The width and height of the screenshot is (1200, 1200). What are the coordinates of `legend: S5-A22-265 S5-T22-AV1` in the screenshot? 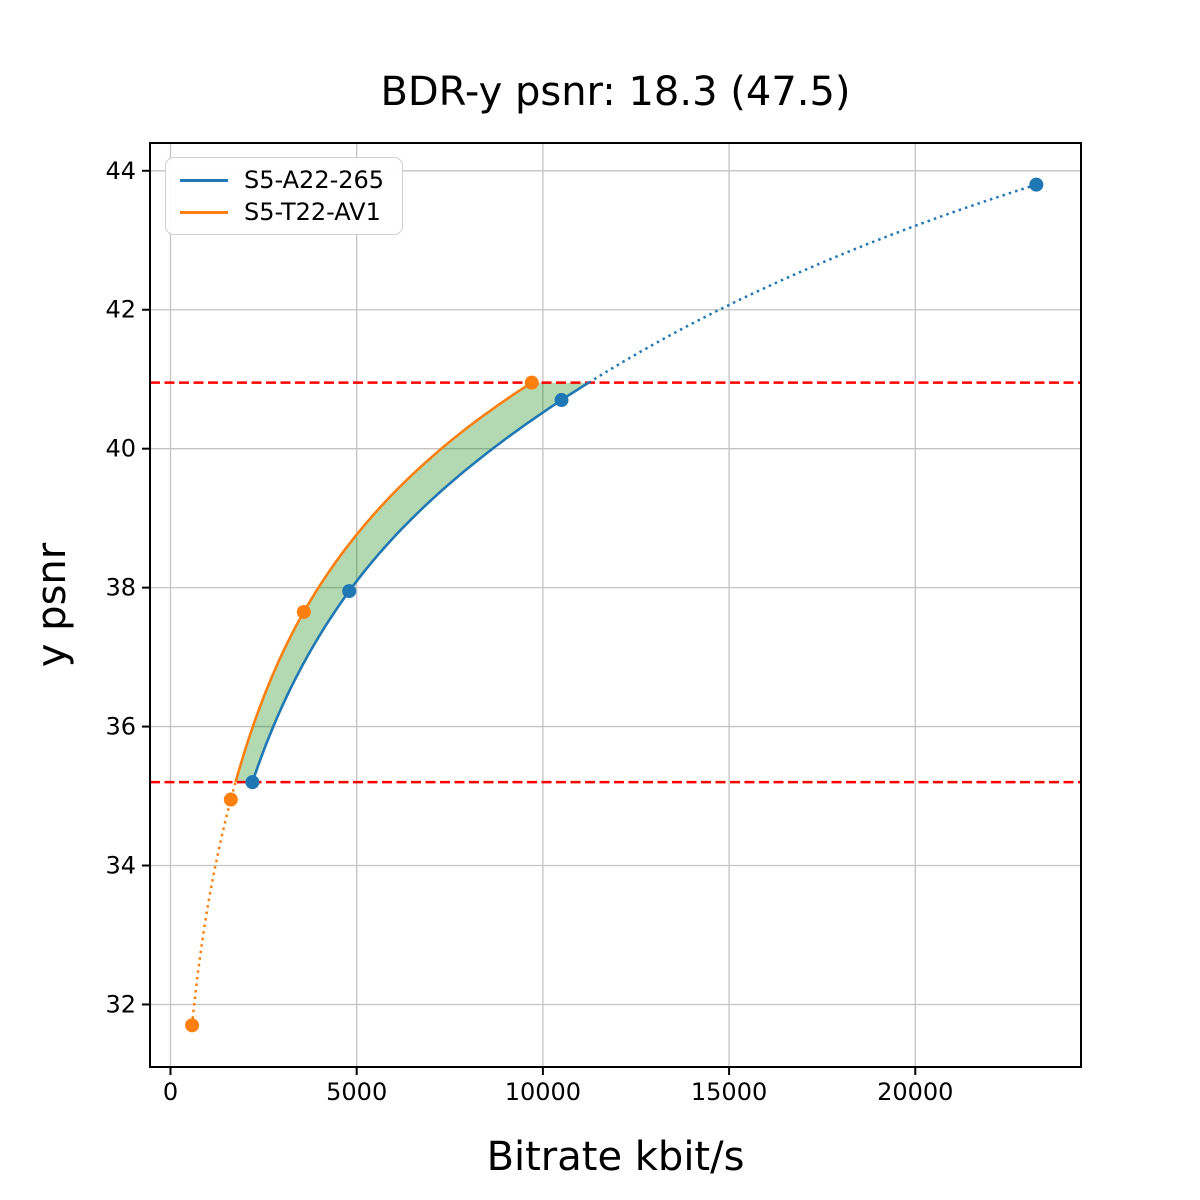 It's located at (284, 196).